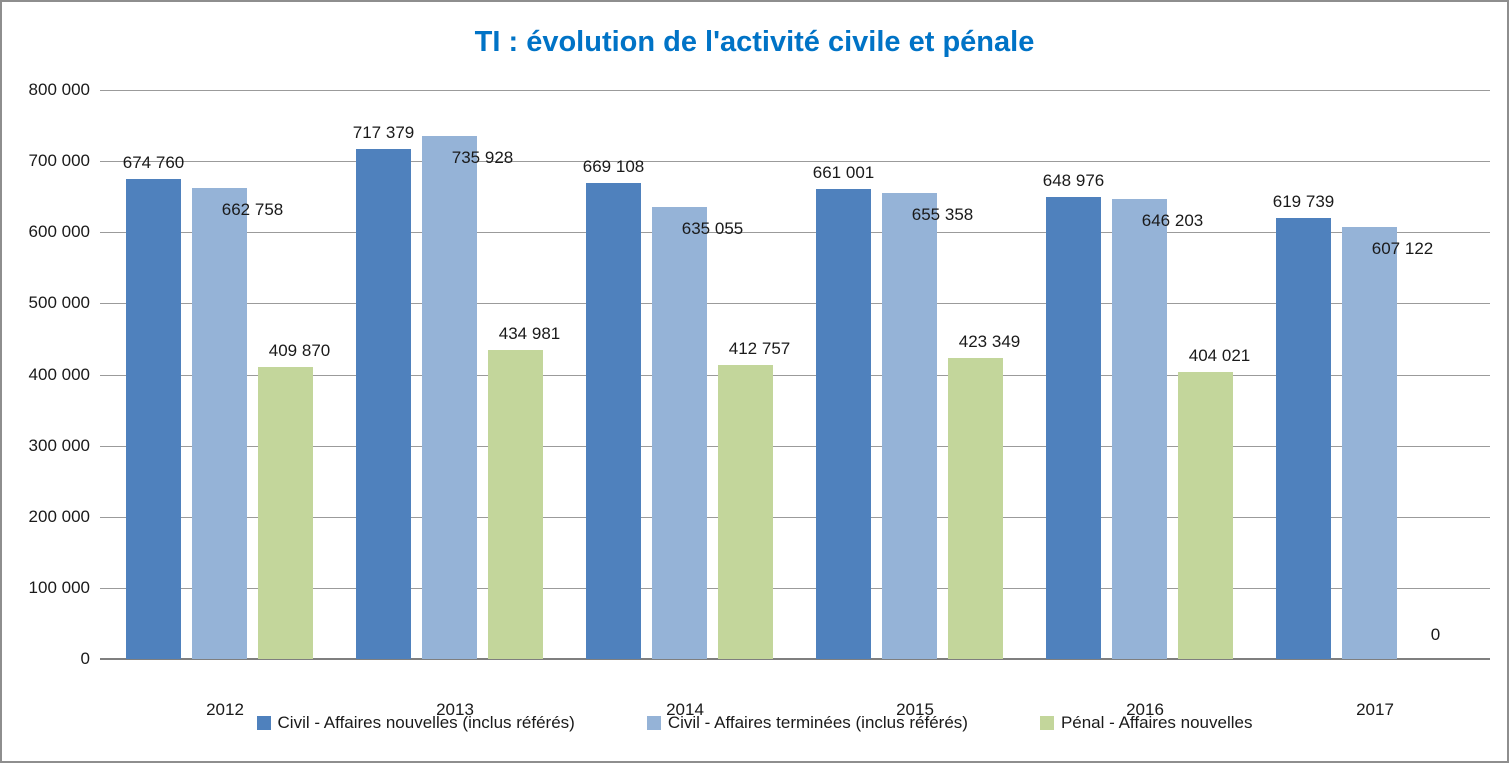  I want to click on y-tick-label: 600 000, so click(59, 232).